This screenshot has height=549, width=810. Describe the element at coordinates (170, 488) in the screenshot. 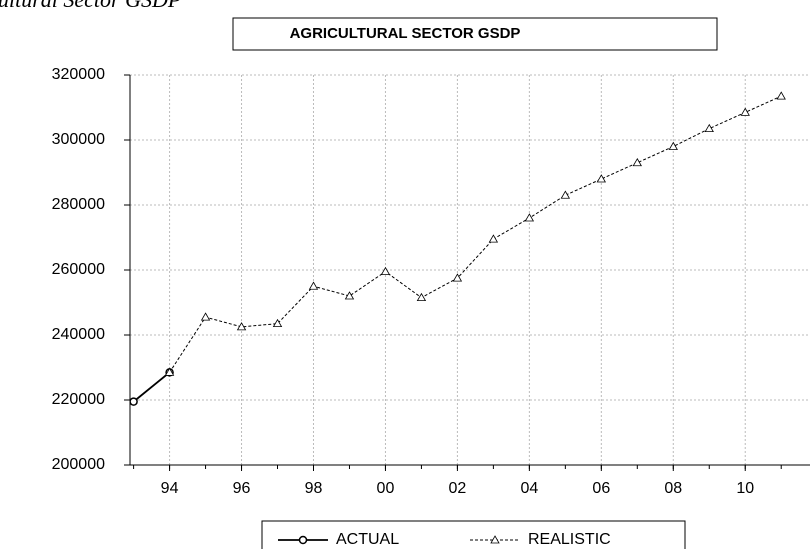

I see `x-tick-label: 94` at that location.